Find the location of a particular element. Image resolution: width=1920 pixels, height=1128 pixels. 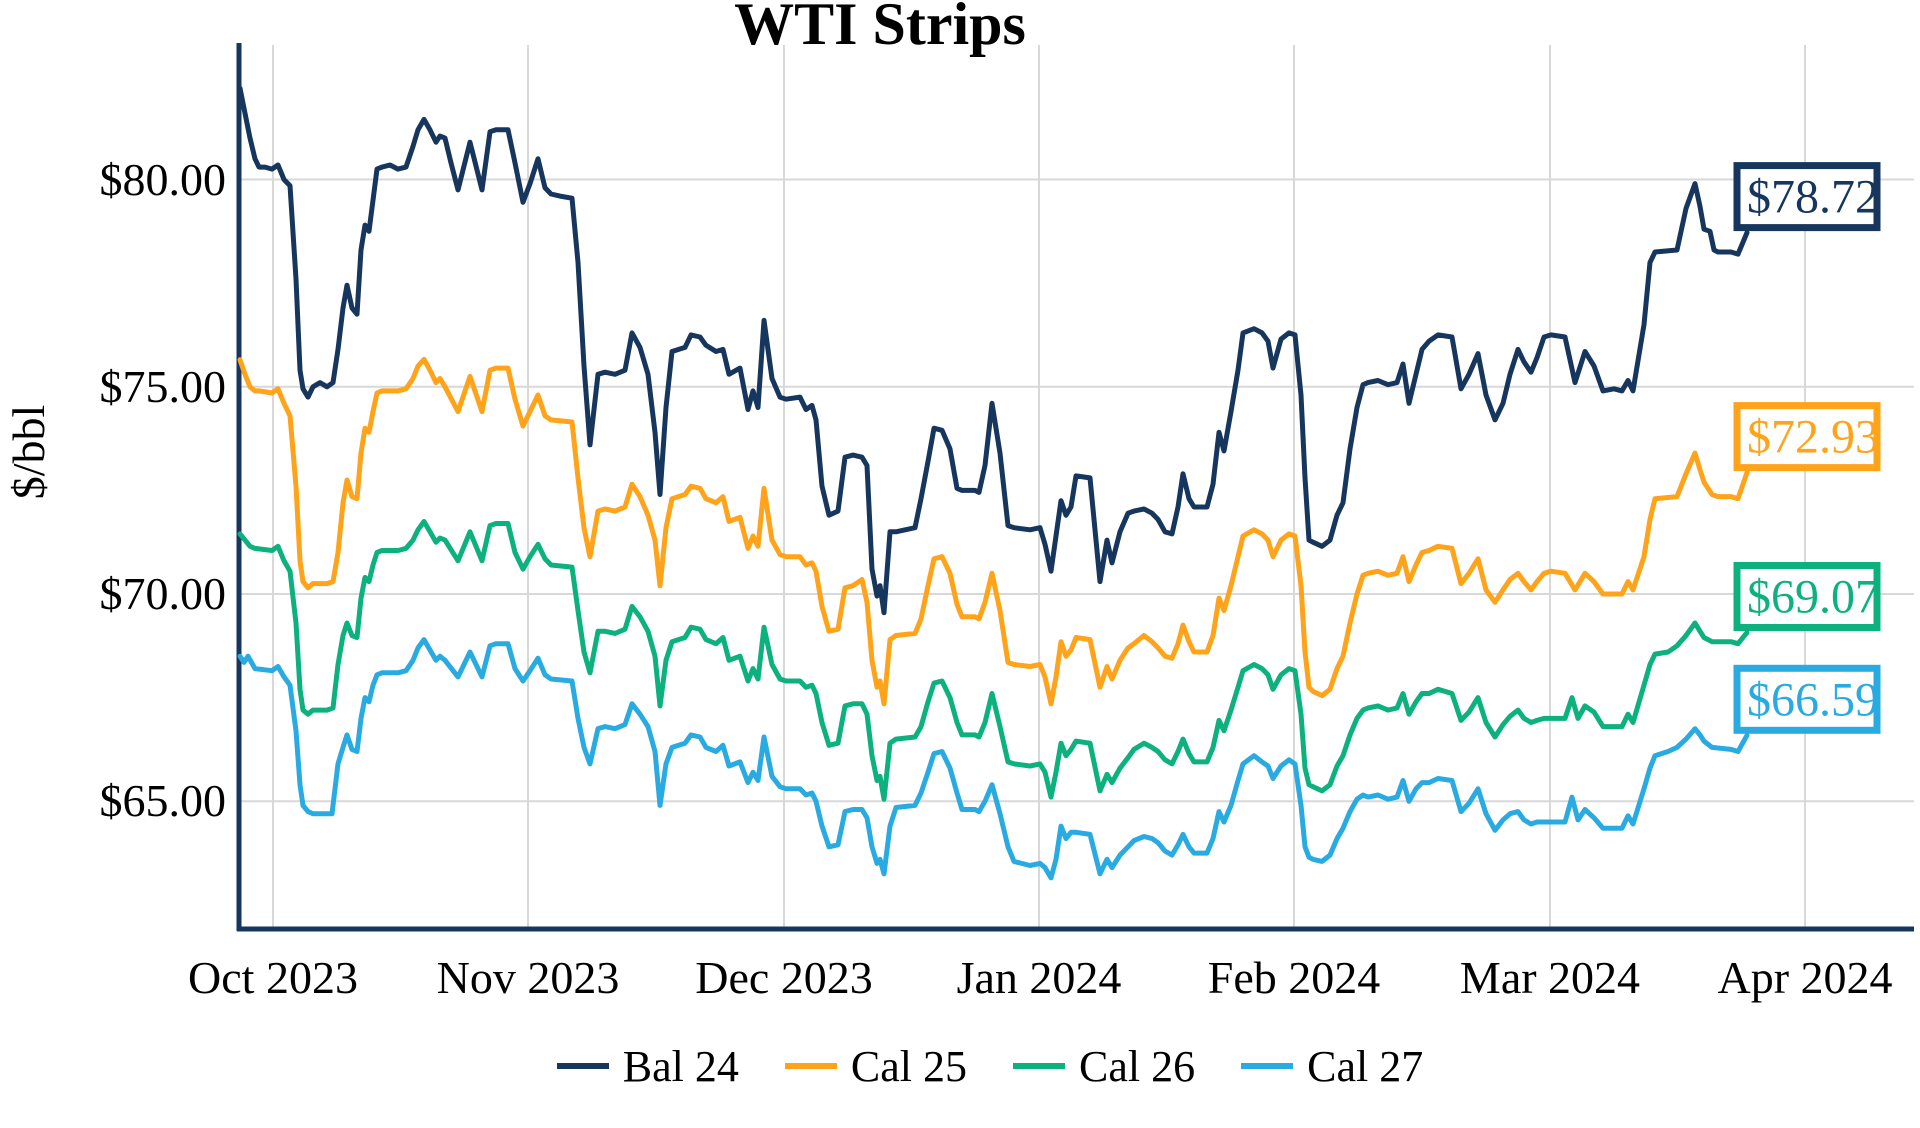

legend-item-cal-27: Cal 27 is located at coordinates (1332, 1066).